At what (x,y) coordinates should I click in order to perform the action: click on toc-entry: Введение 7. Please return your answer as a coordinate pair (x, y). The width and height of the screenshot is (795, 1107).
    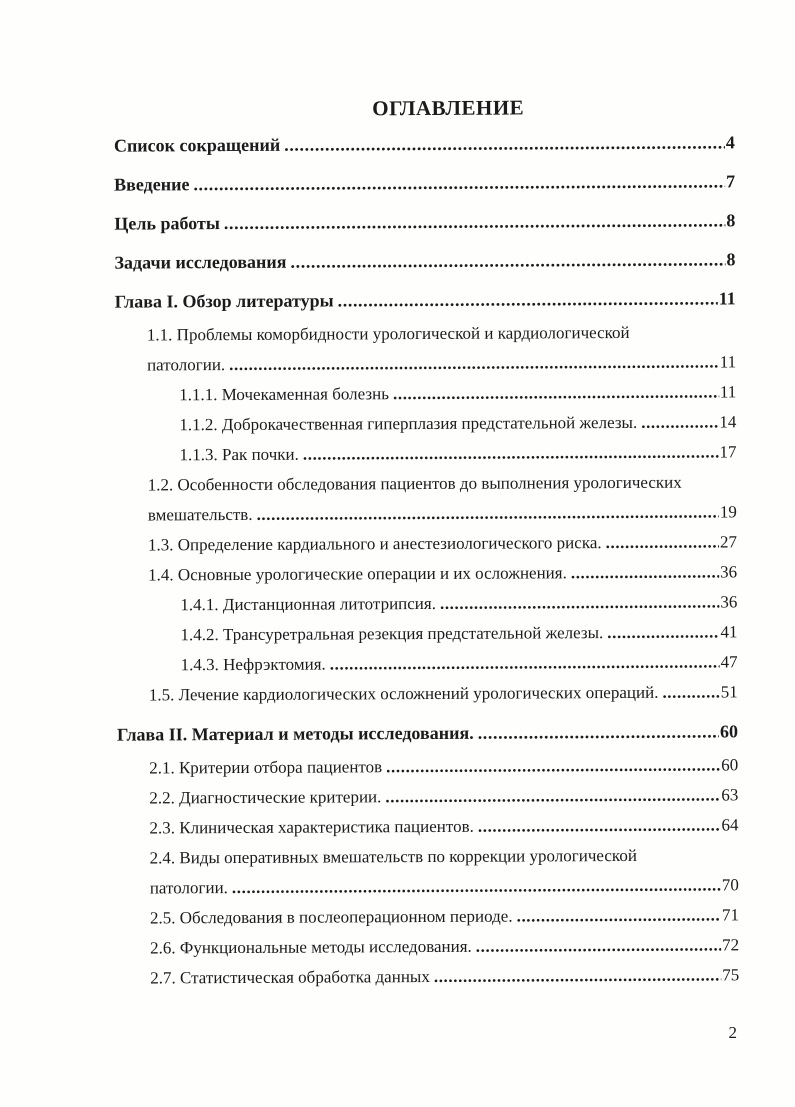
    Looking at the image, I should click on (424, 182).